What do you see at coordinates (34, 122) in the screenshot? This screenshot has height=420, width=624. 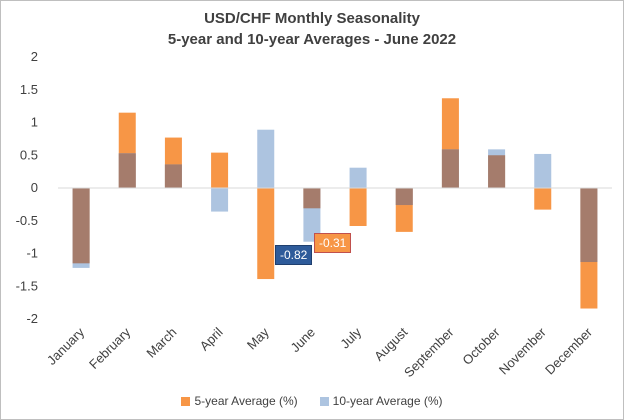 I see `y-tick-label: 1` at bounding box center [34, 122].